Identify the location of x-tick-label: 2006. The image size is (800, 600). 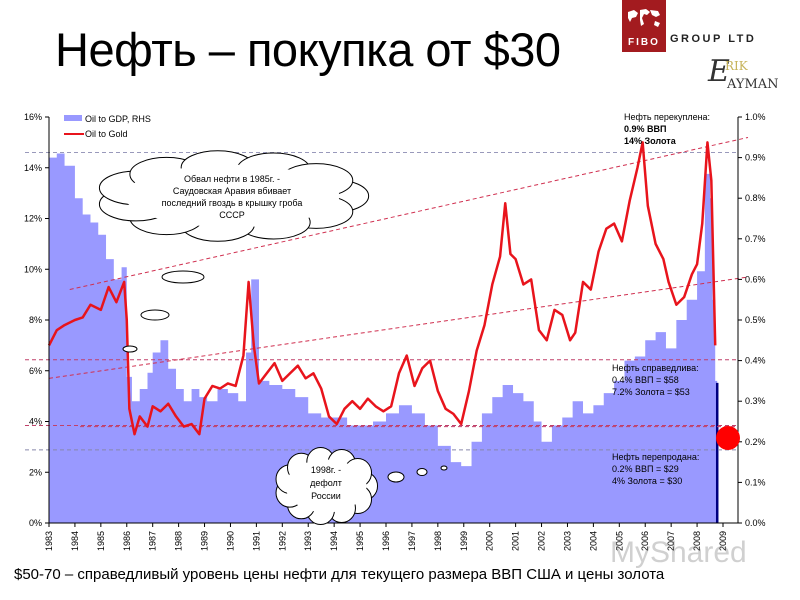
(645, 541).